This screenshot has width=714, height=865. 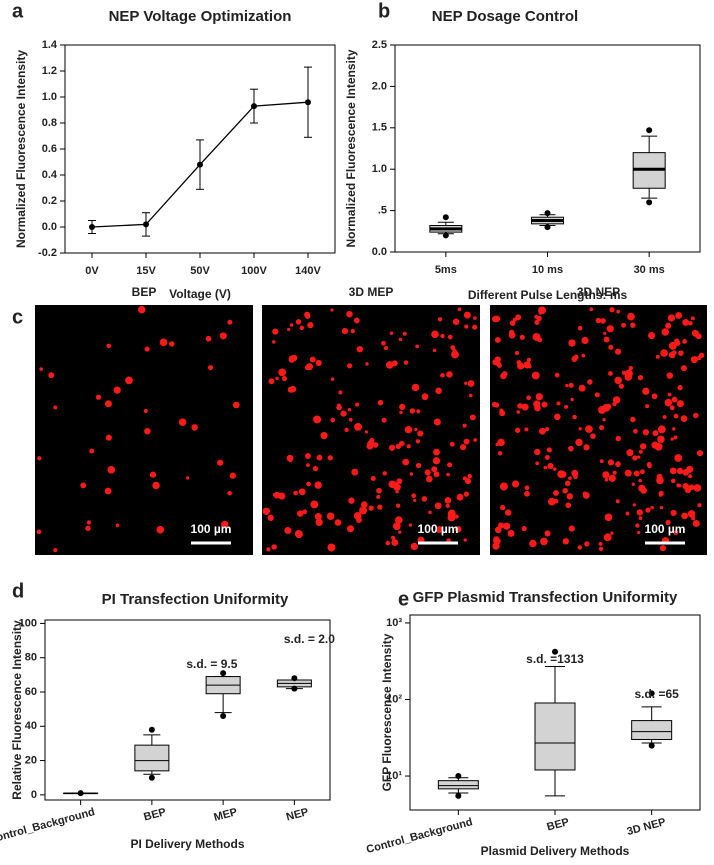 I want to click on chart-title: GFP Plasmid Transfection Uniformity, so click(x=545, y=597).